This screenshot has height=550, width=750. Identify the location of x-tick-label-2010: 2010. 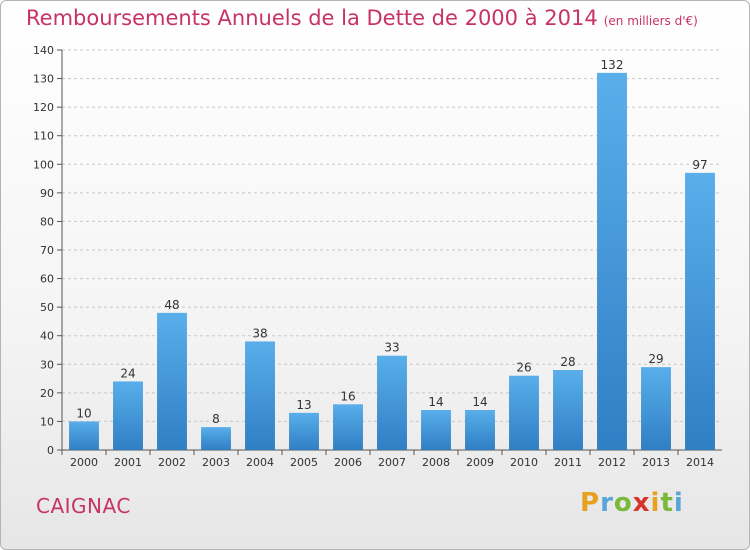
(524, 462).